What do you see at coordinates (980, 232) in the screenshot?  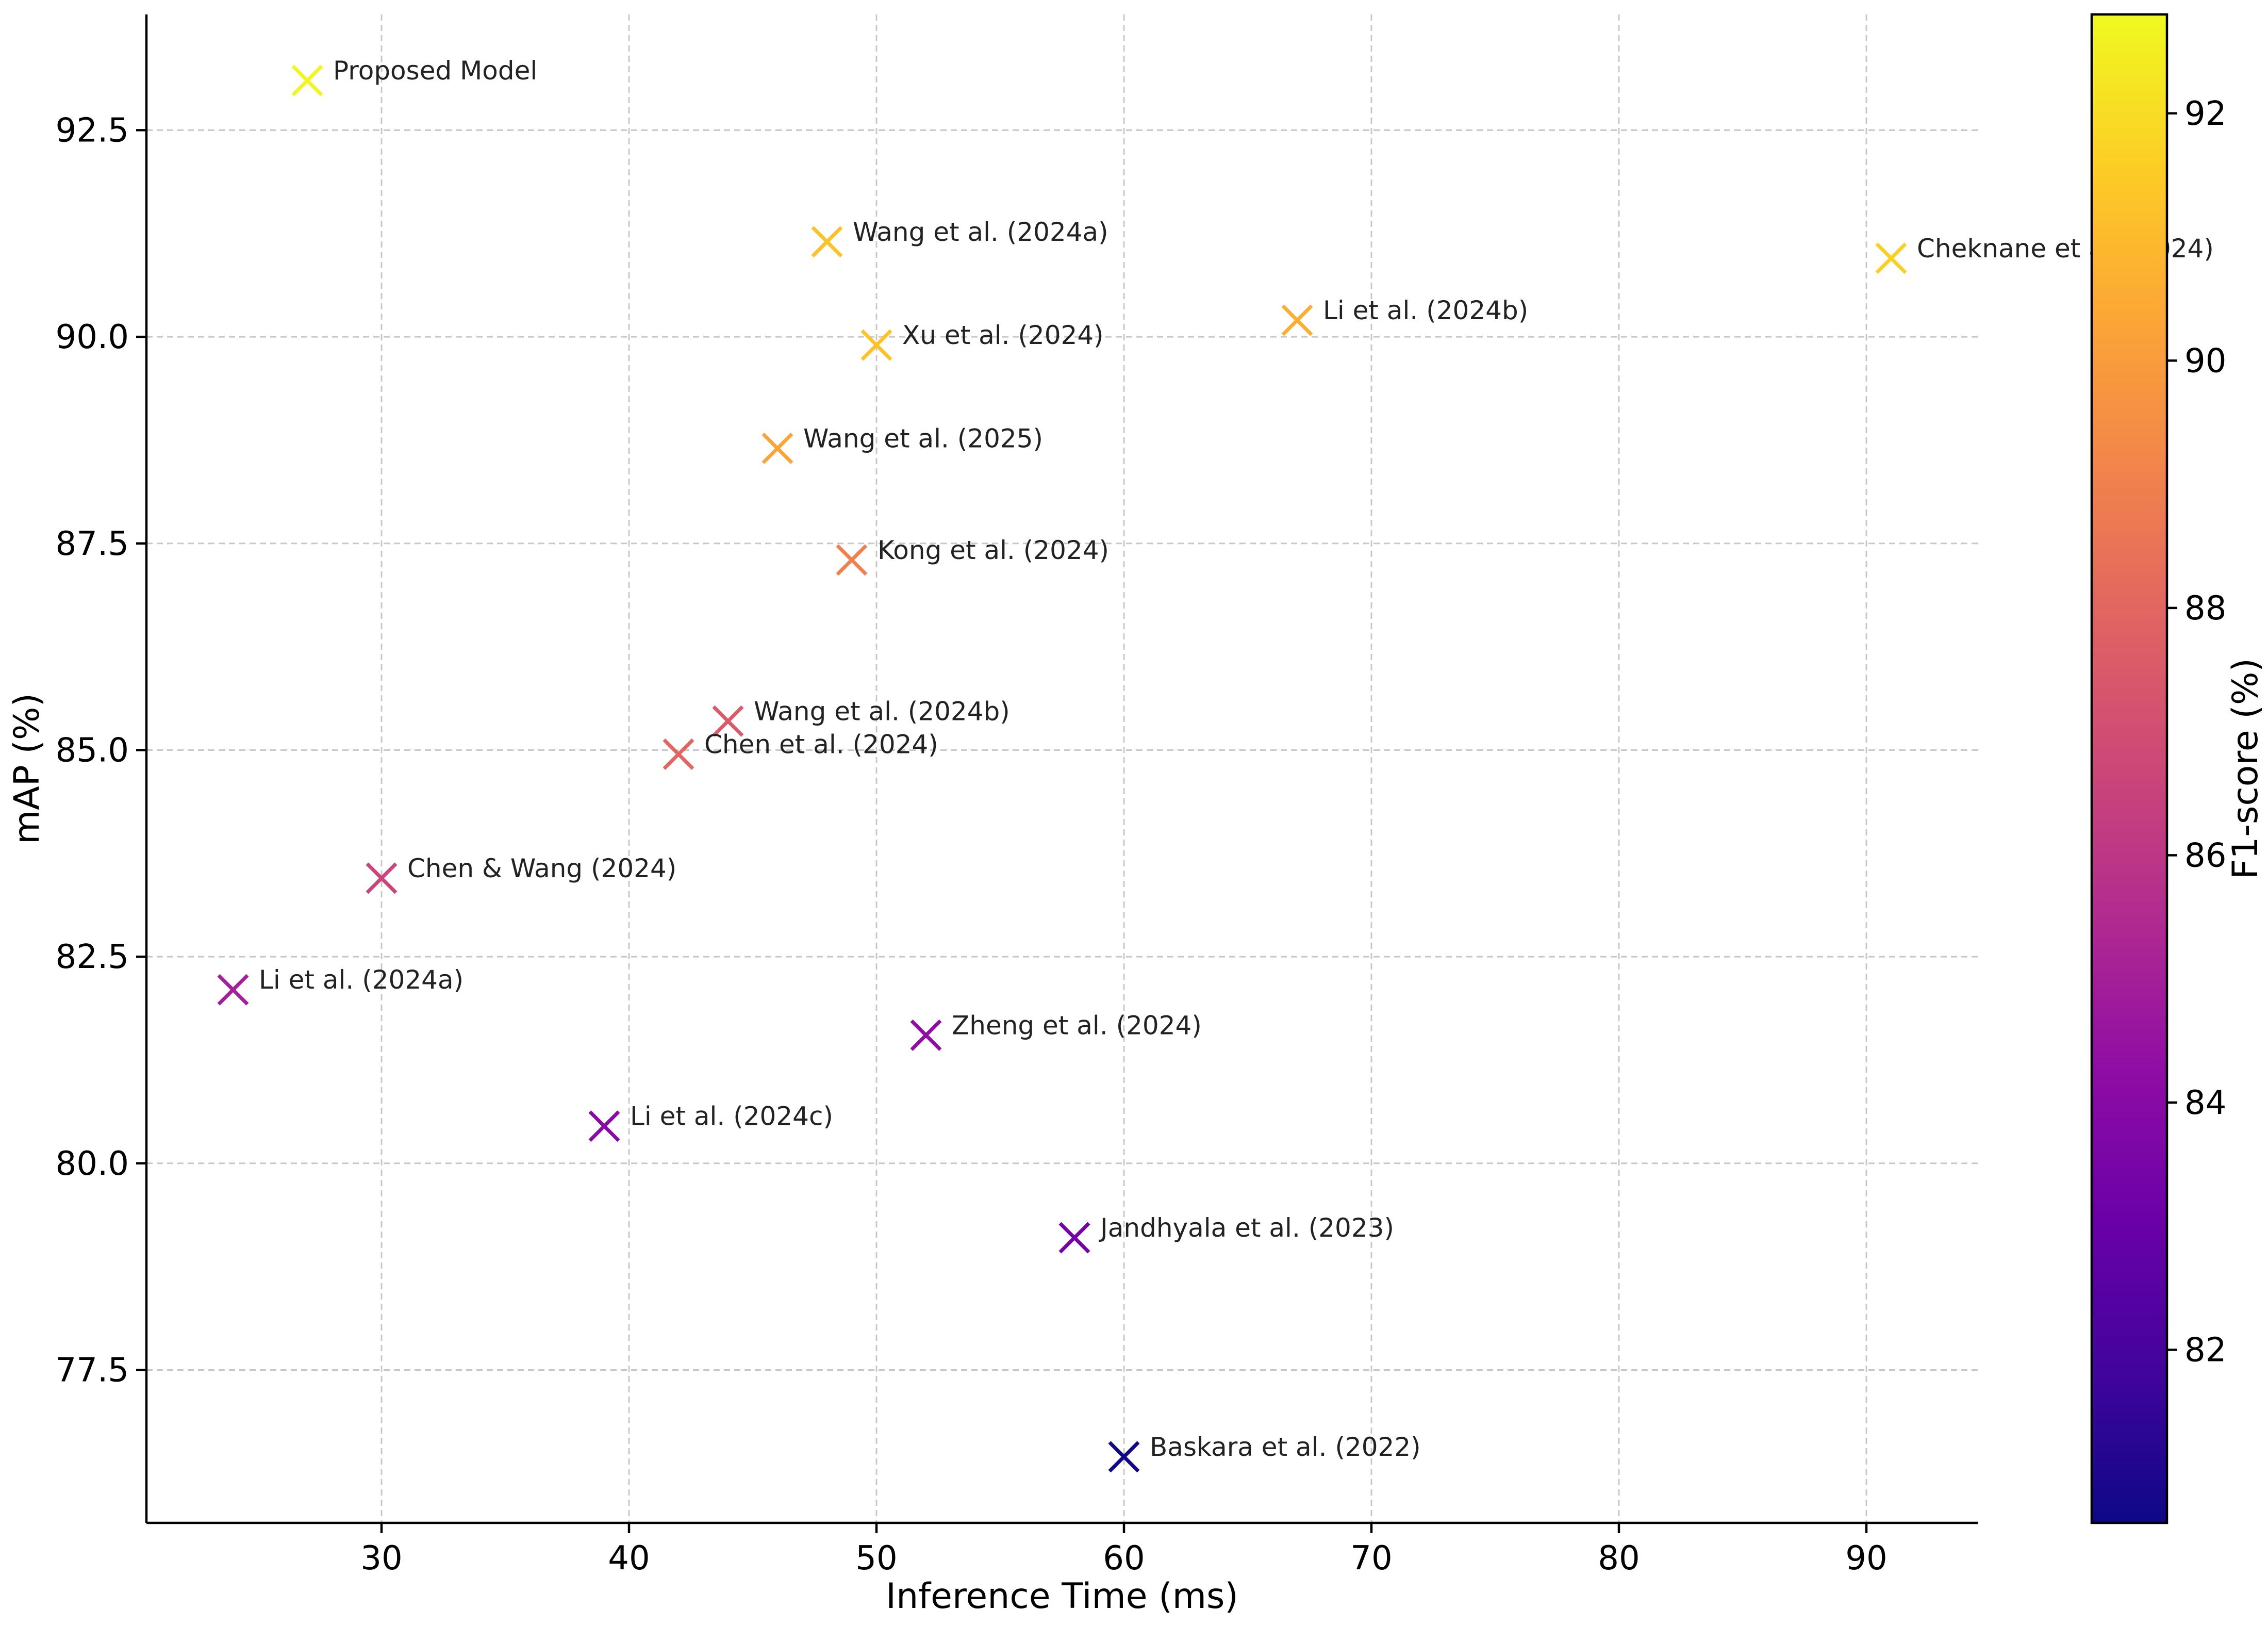 I see `point-label: Wang et al. (2024a)` at bounding box center [980, 232].